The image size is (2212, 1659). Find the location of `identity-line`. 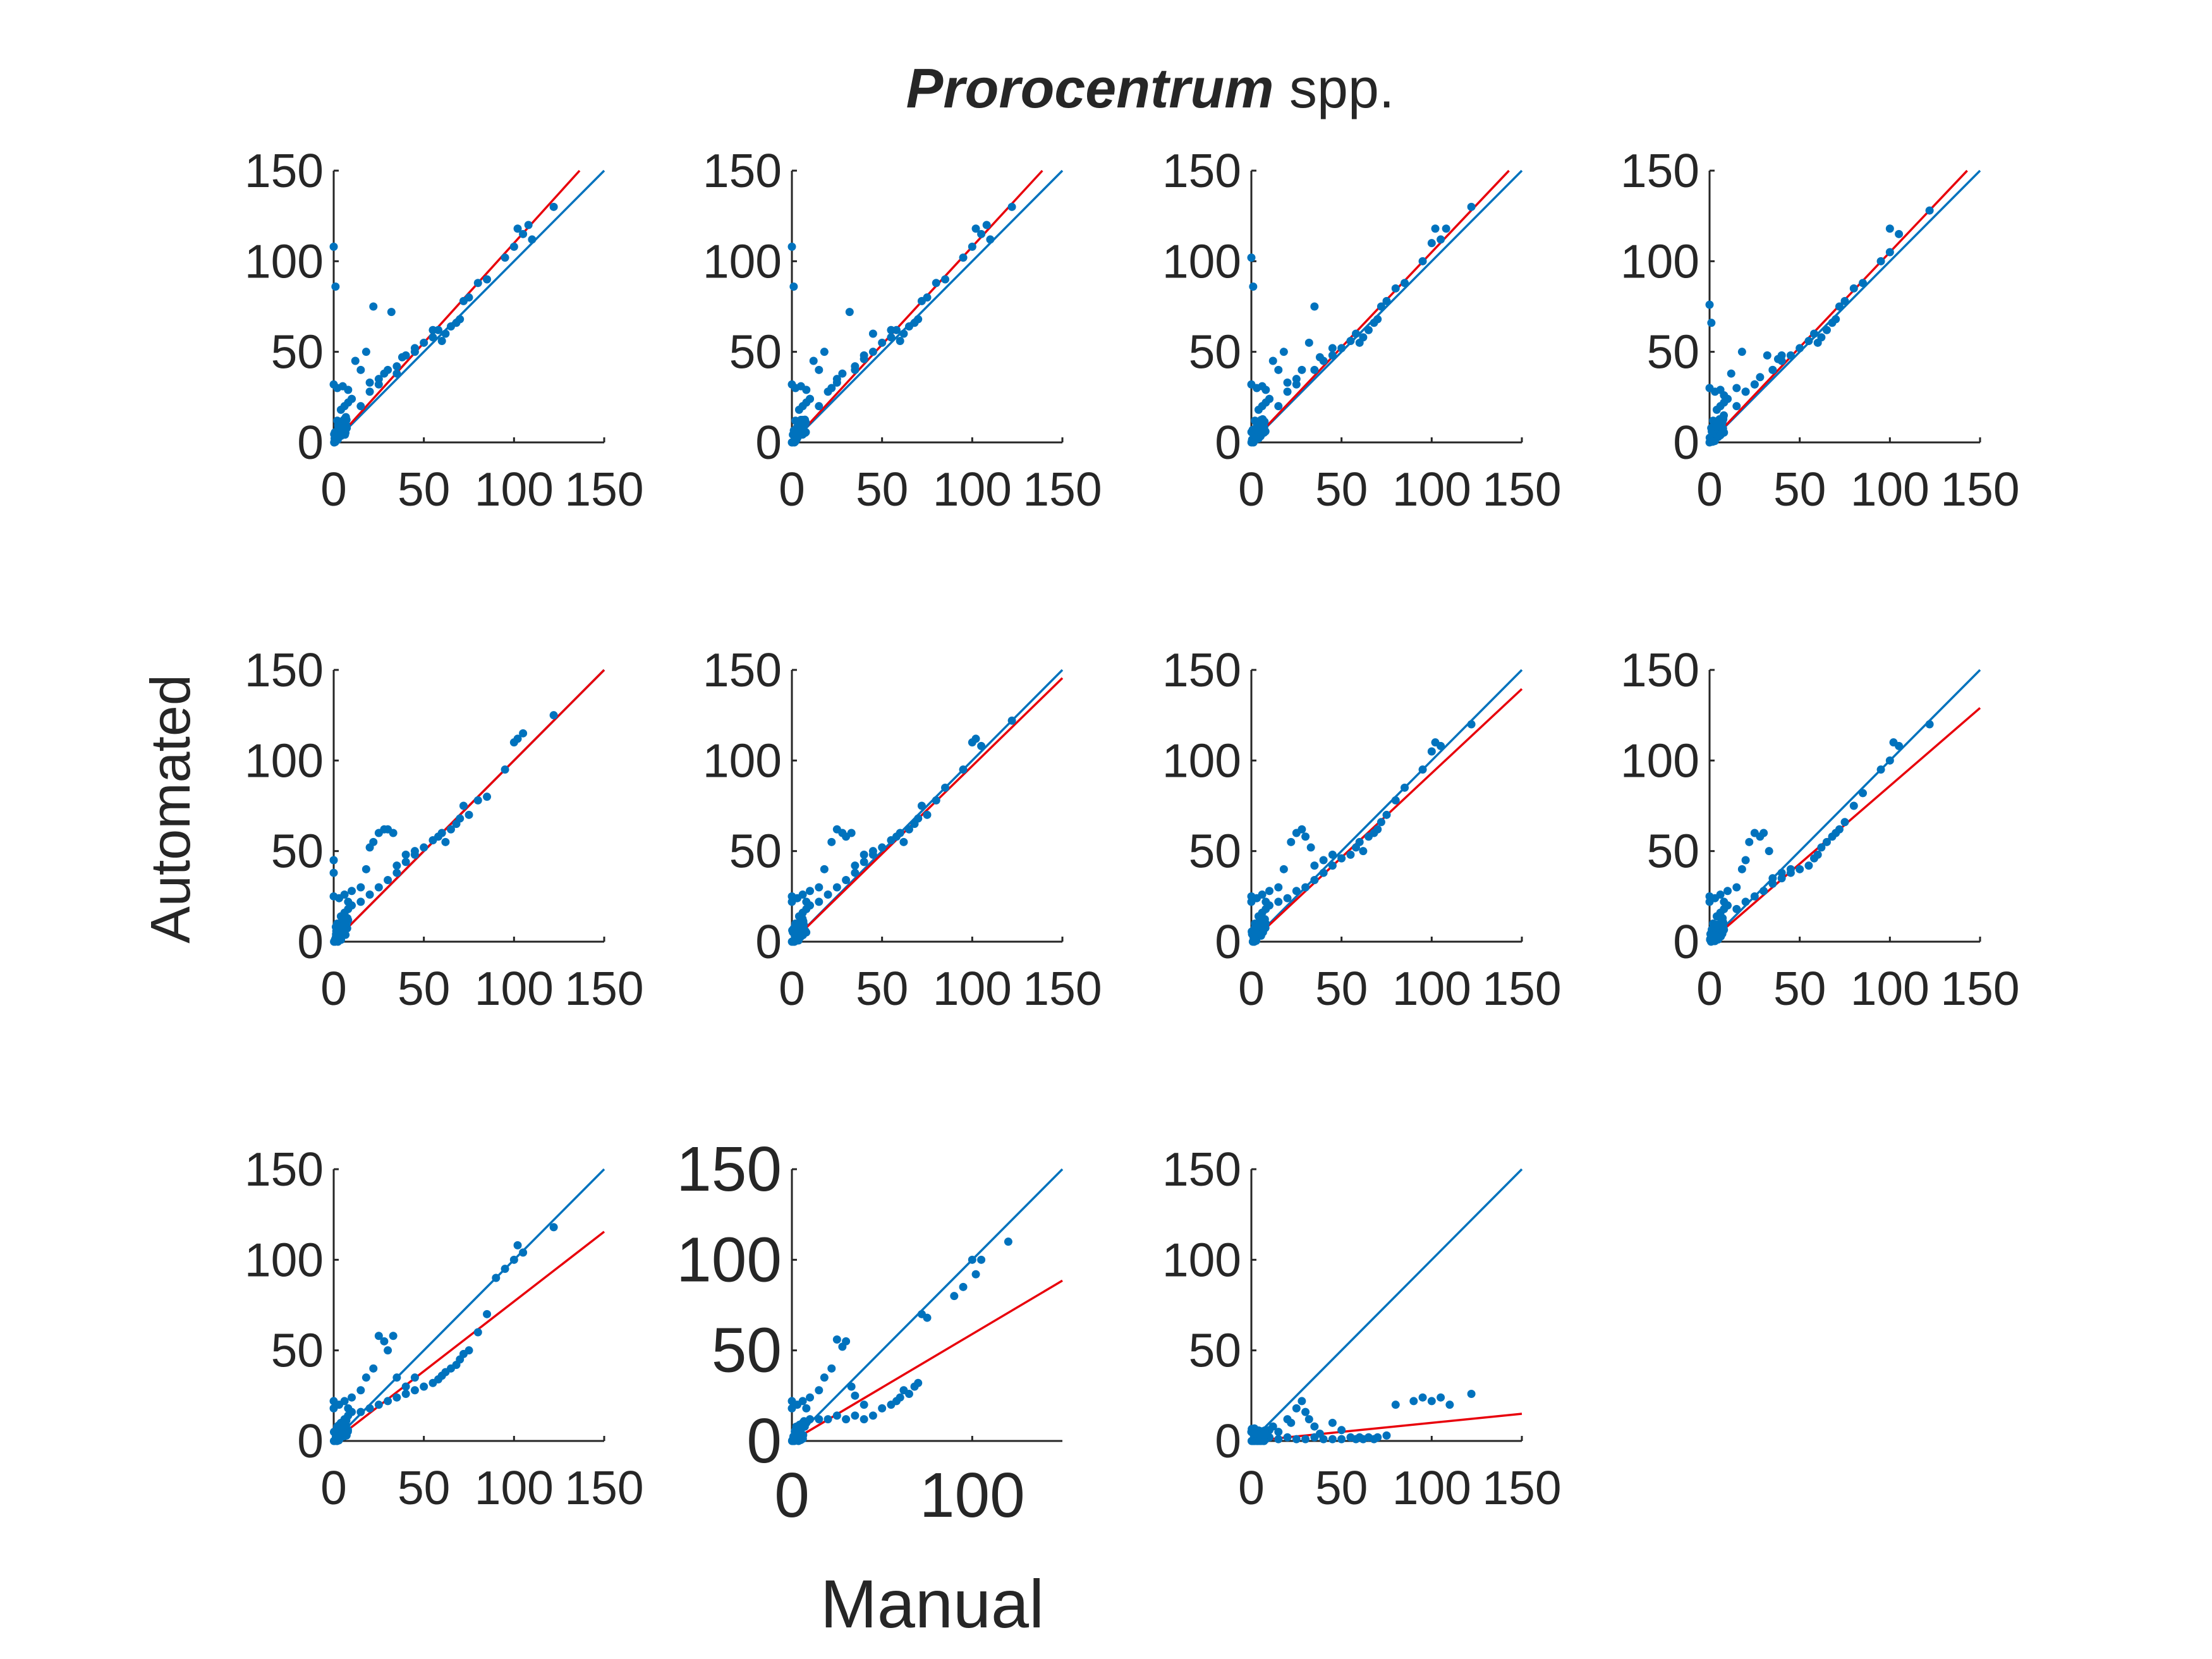

identity-line is located at coordinates (1386, 1305).